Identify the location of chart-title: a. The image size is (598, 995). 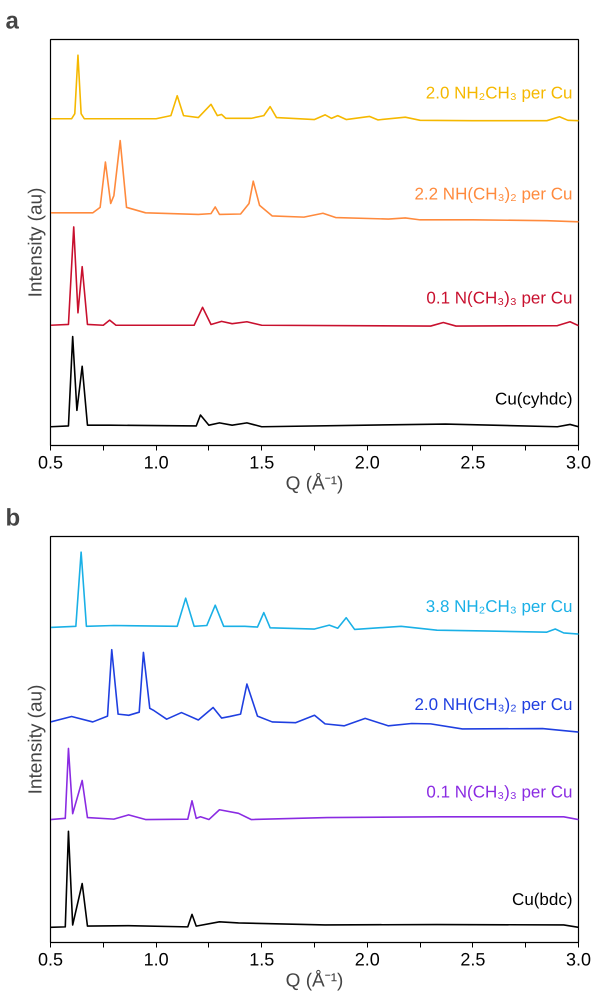
(13, 21).